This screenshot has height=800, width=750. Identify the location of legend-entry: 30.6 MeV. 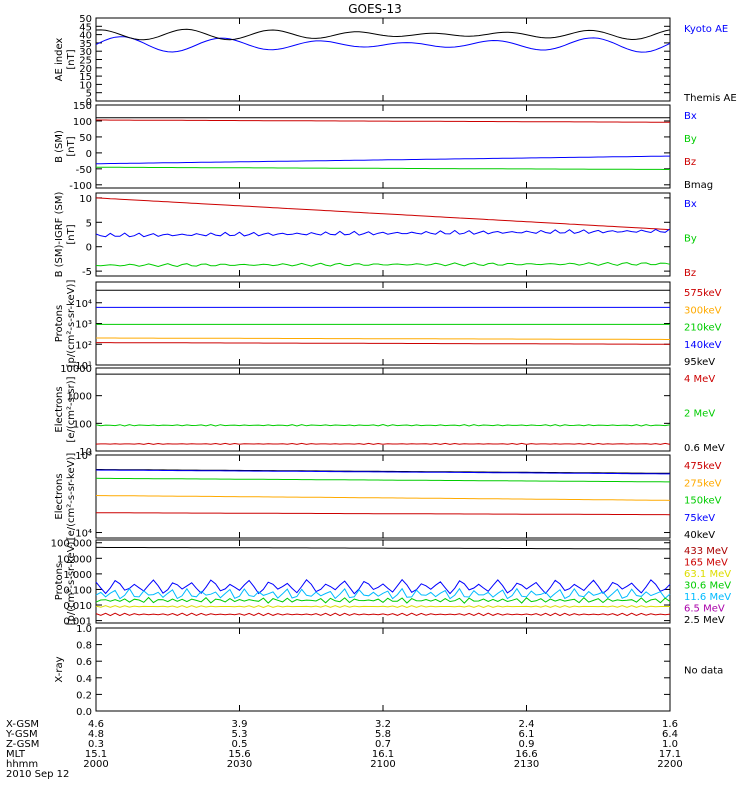
(707, 586).